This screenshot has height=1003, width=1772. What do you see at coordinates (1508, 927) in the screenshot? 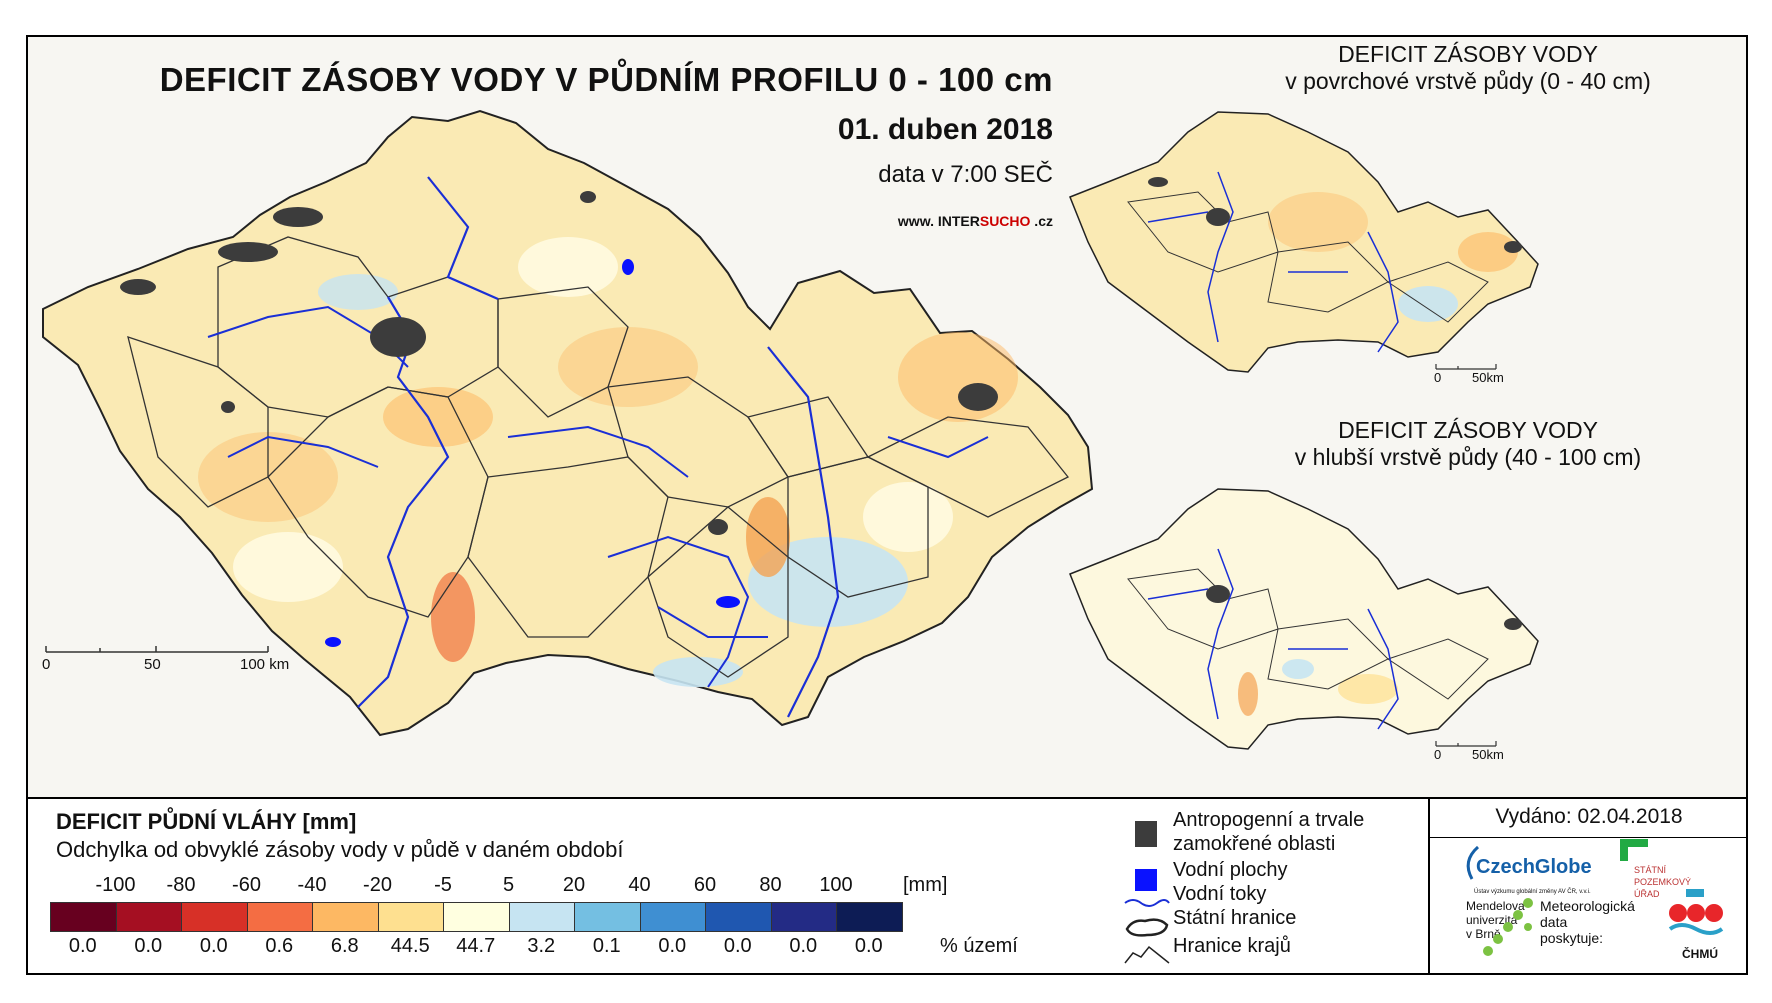
I see `mendel-logo-icon` at bounding box center [1508, 927].